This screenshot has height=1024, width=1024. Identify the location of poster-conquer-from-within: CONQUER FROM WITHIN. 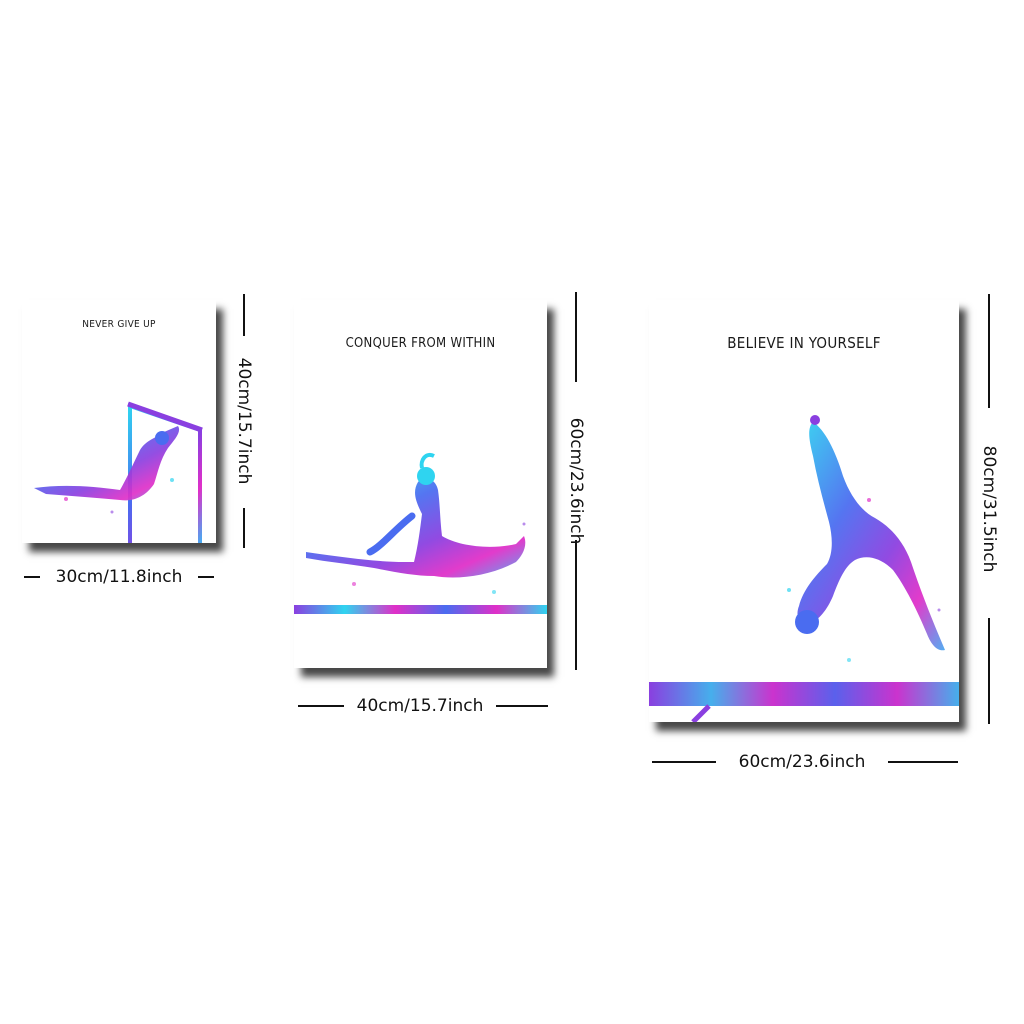
(420, 484).